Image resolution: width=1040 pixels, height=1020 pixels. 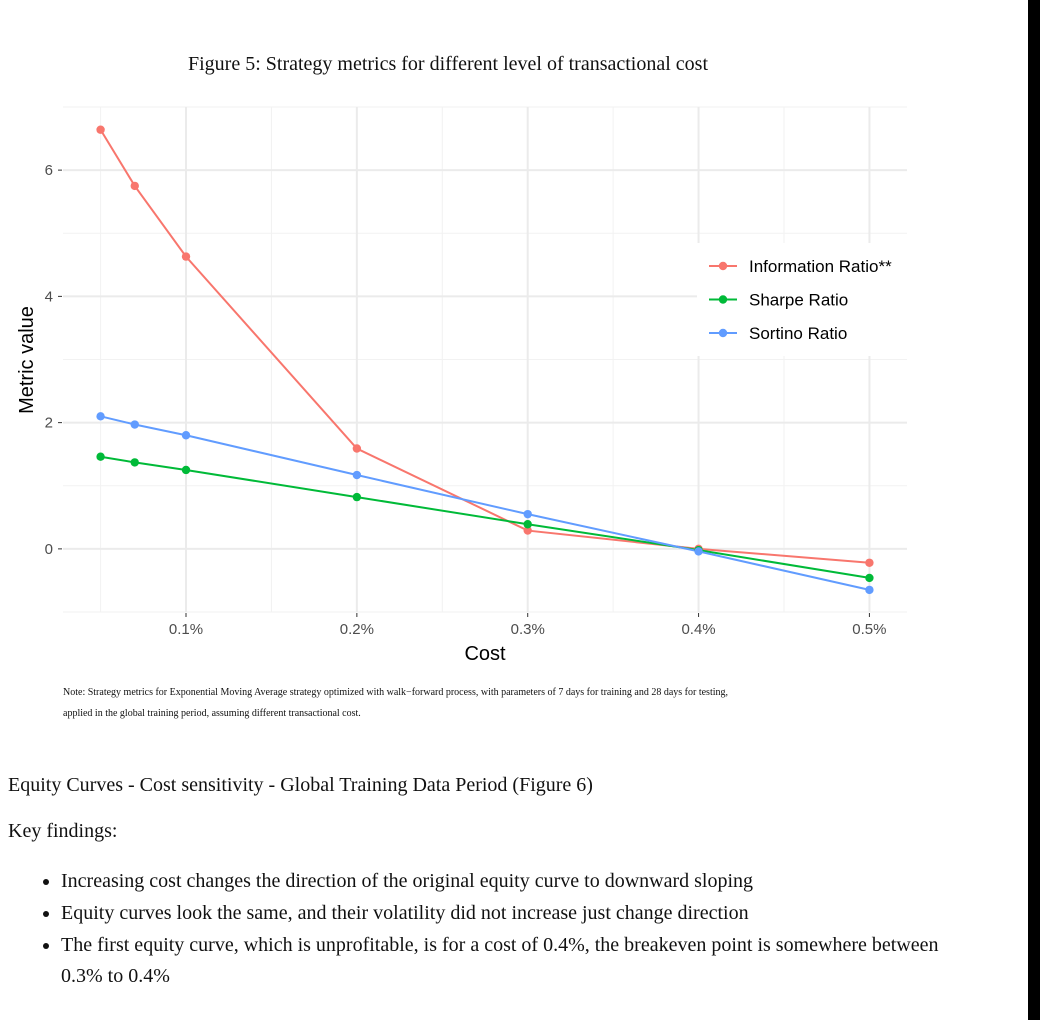 What do you see at coordinates (60, 359) in the screenshot?
I see `y-tick-marks` at bounding box center [60, 359].